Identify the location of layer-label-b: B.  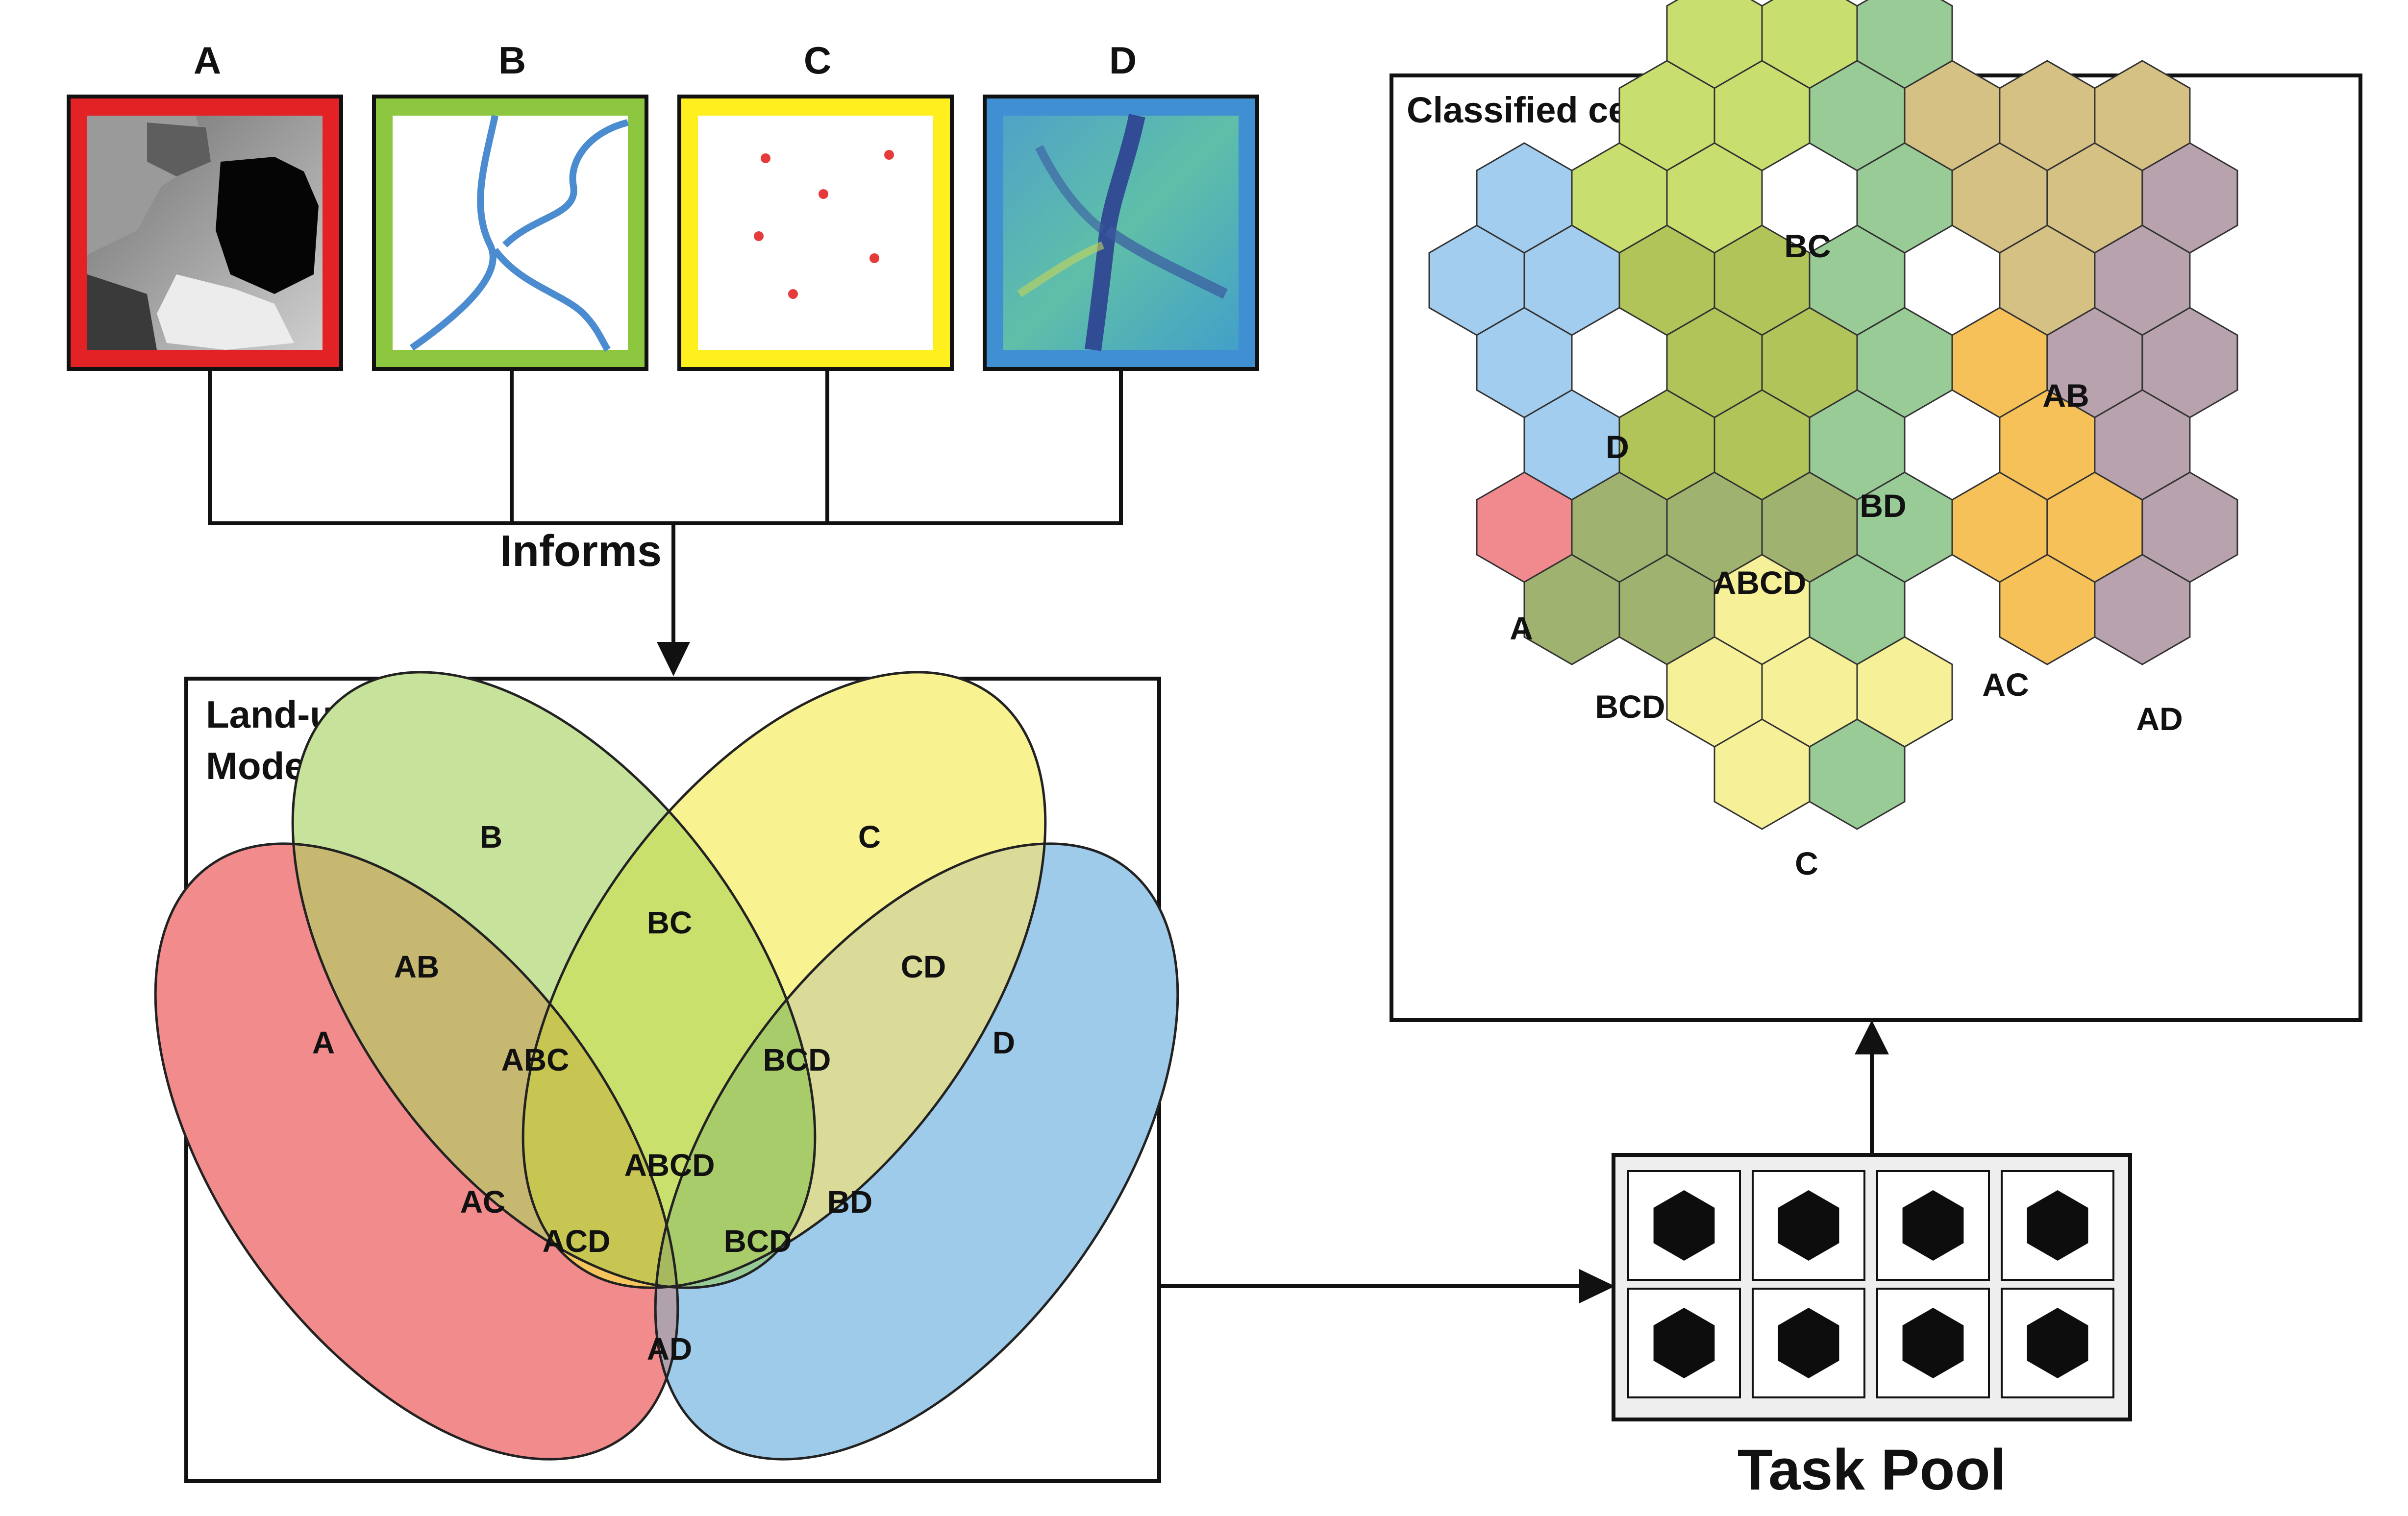
(512, 60).